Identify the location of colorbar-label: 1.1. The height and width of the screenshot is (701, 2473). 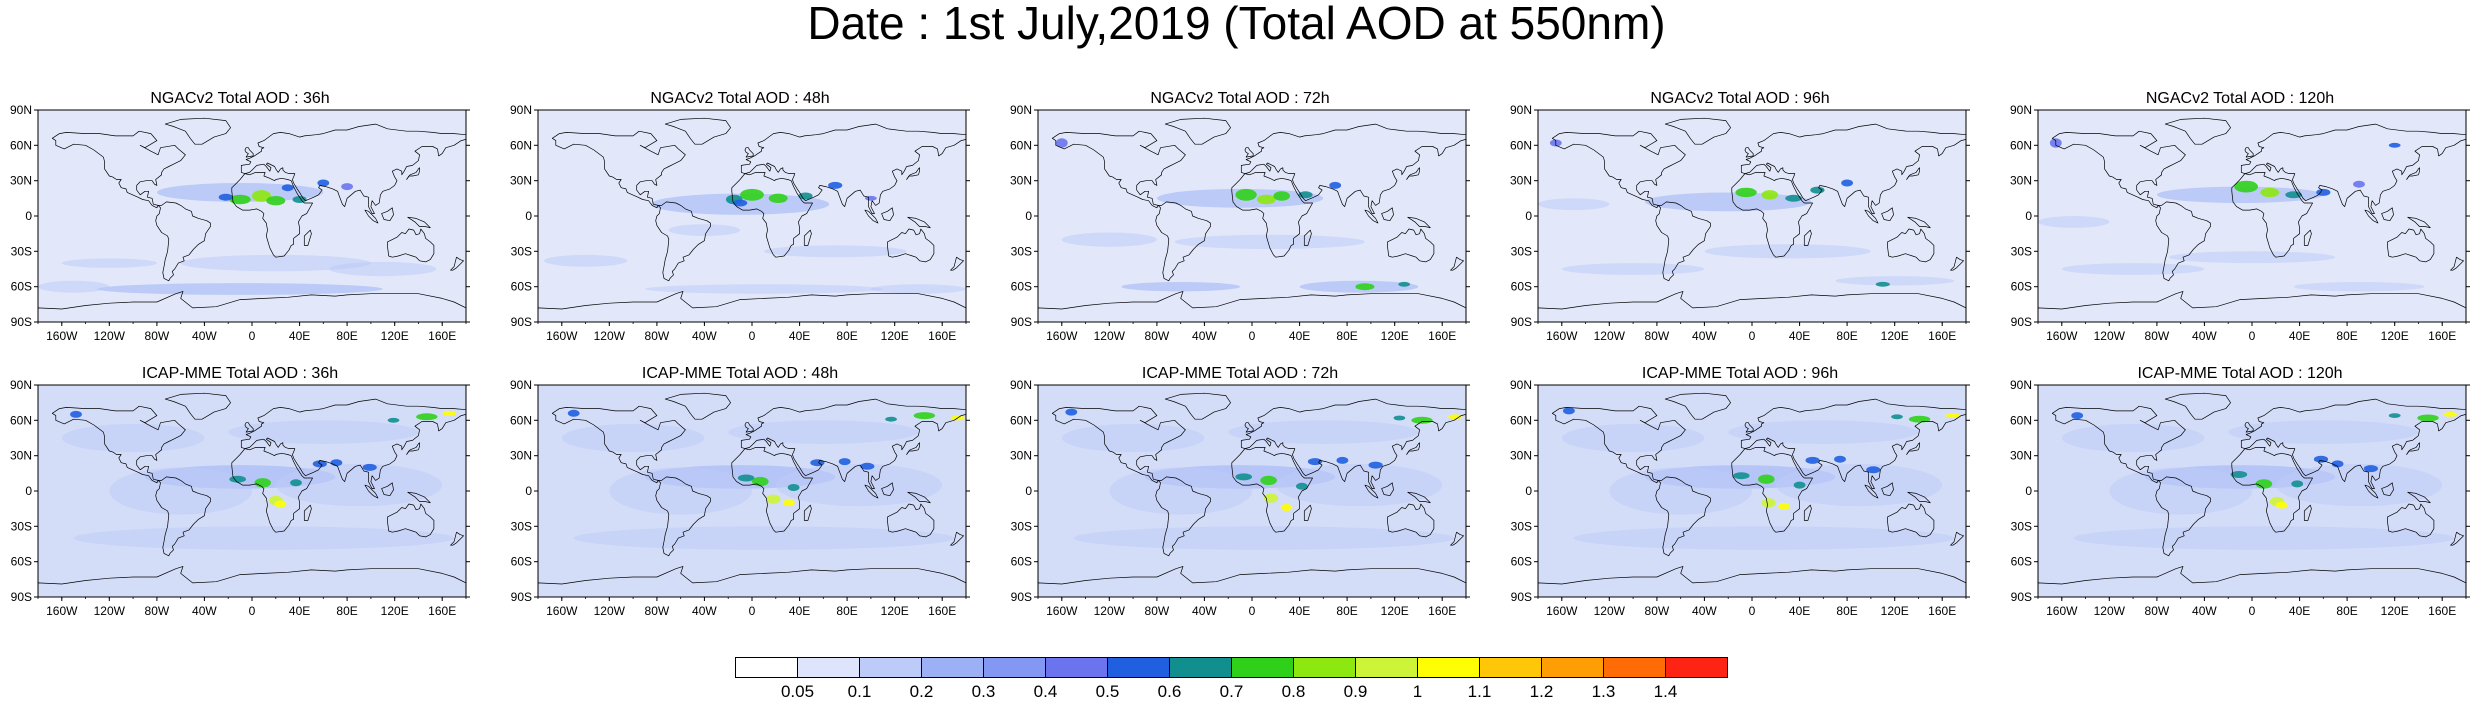
(1480, 691).